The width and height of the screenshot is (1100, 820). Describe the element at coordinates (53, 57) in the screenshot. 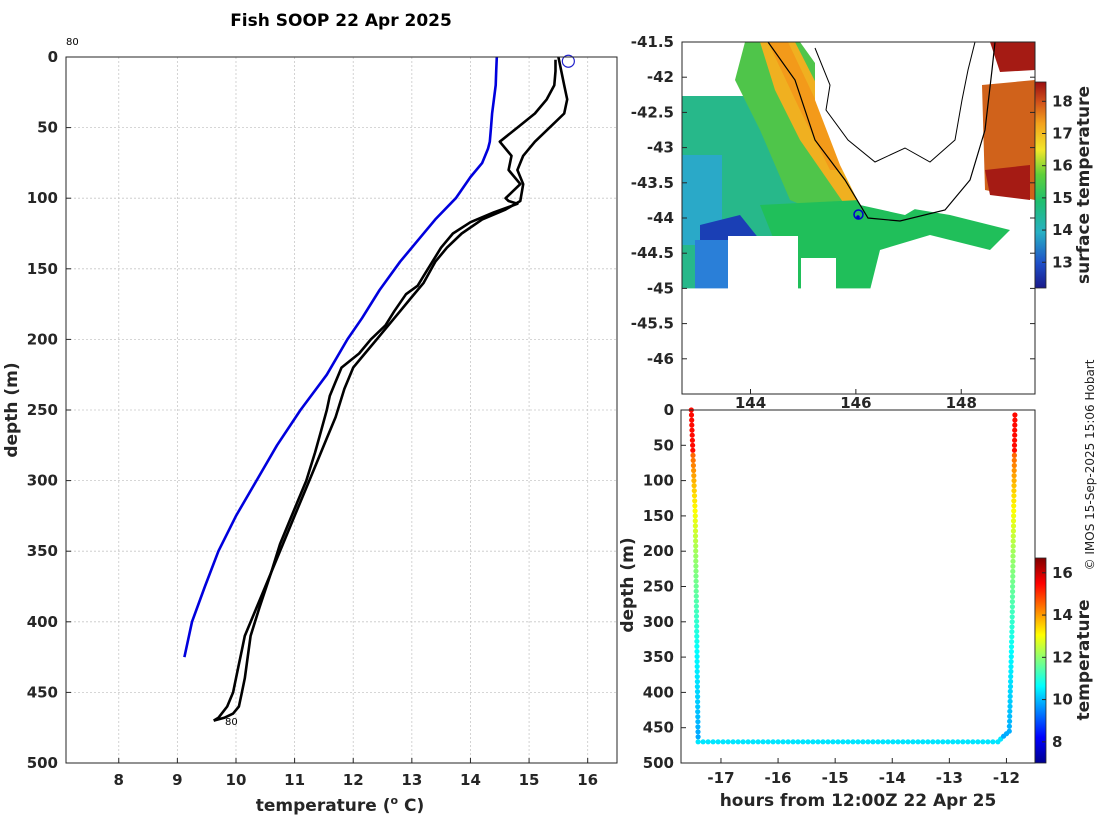

I see `profile-ytick-label: 0` at that location.